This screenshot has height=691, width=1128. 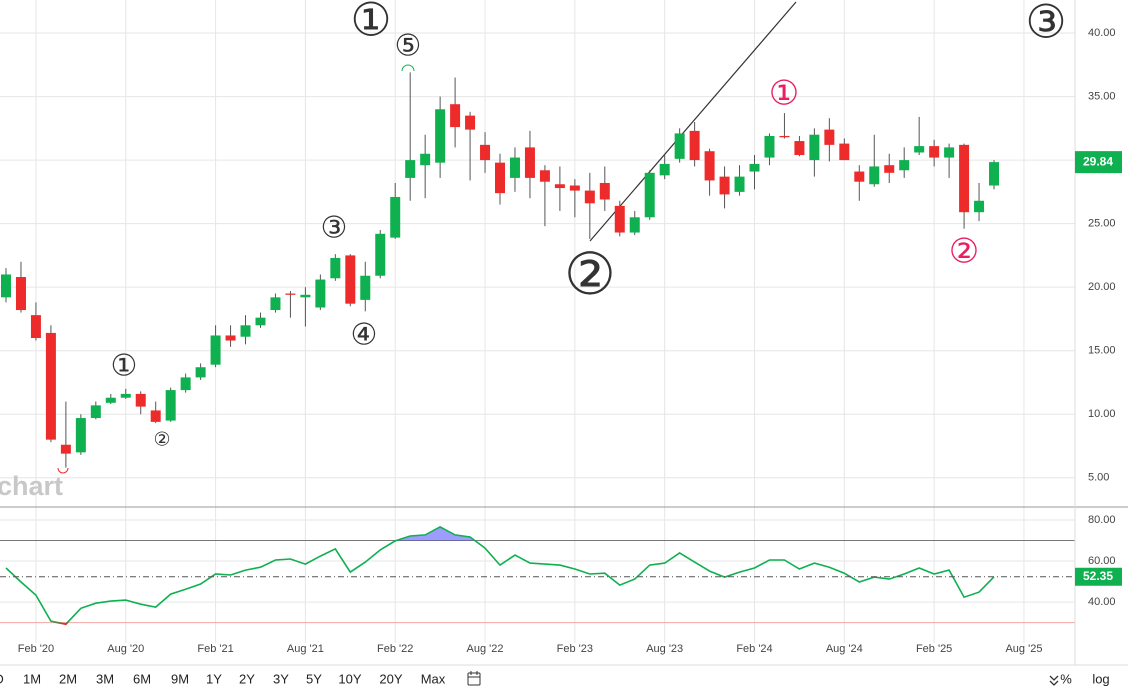 I want to click on y-tick-label: 10.00, so click(x=1102, y=414).